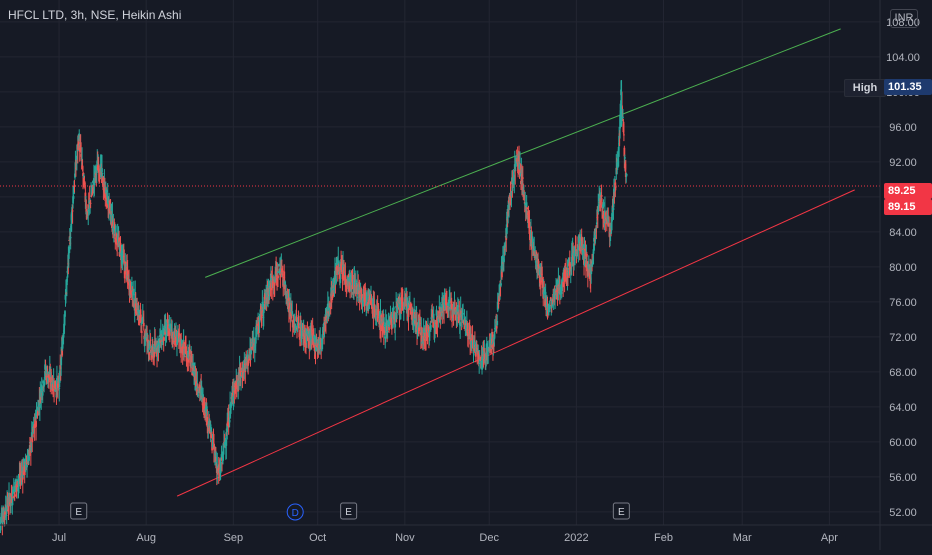  Describe the element at coordinates (295, 512) in the screenshot. I see `dividend-marker` at that location.